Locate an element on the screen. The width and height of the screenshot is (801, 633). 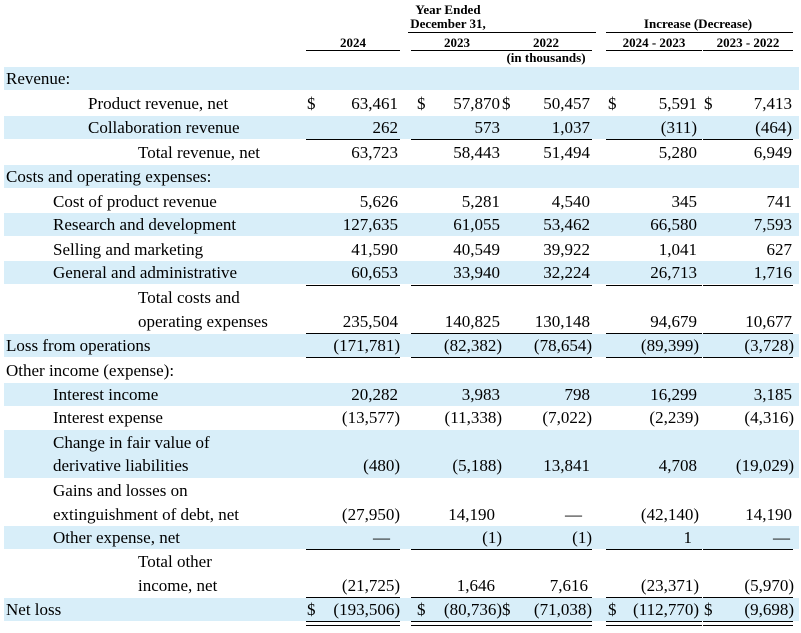
cell-value: 5,280 is located at coordinates (677, 152).